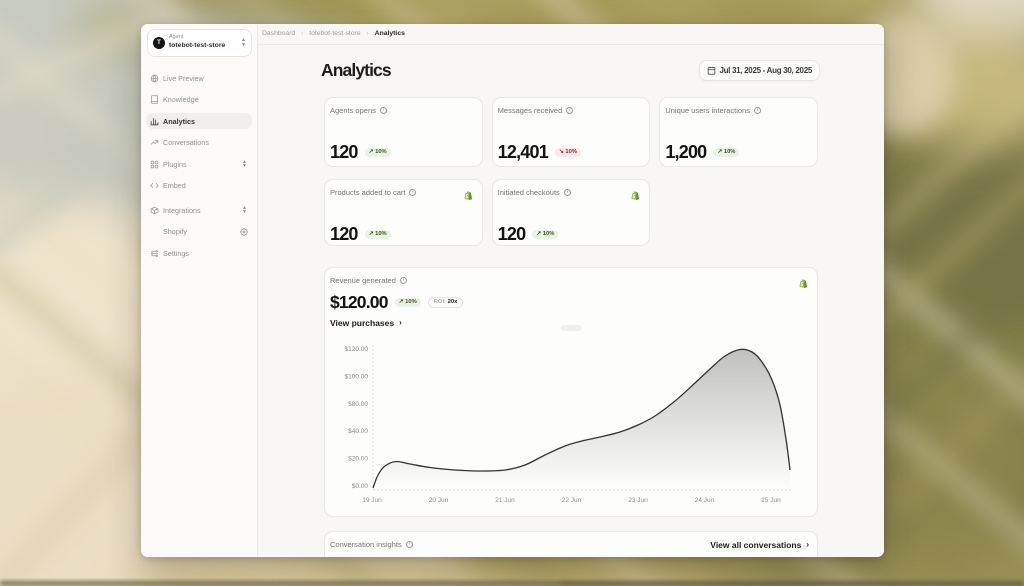 The image size is (1024, 586). What do you see at coordinates (572, 500) in the screenshot?
I see `svg-text: 22 Jun` at bounding box center [572, 500].